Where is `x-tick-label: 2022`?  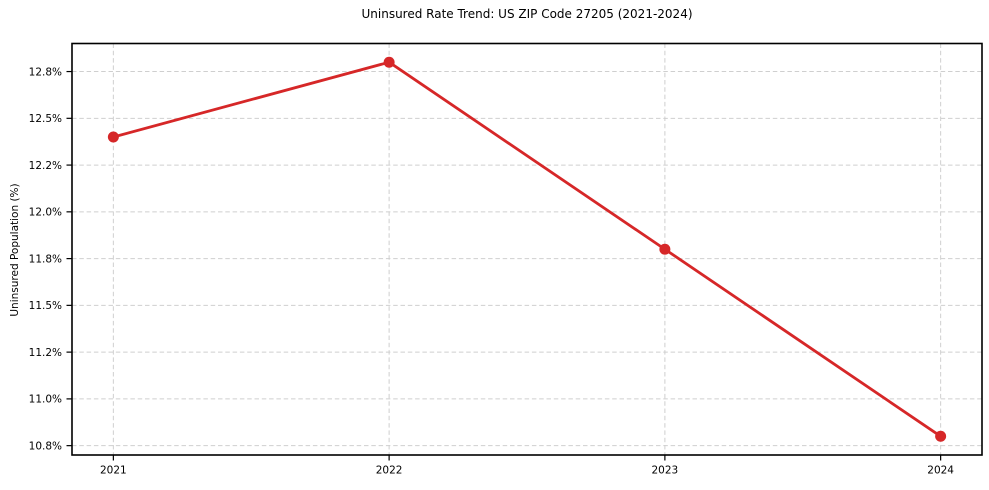
x-tick-label: 2022 is located at coordinates (389, 471).